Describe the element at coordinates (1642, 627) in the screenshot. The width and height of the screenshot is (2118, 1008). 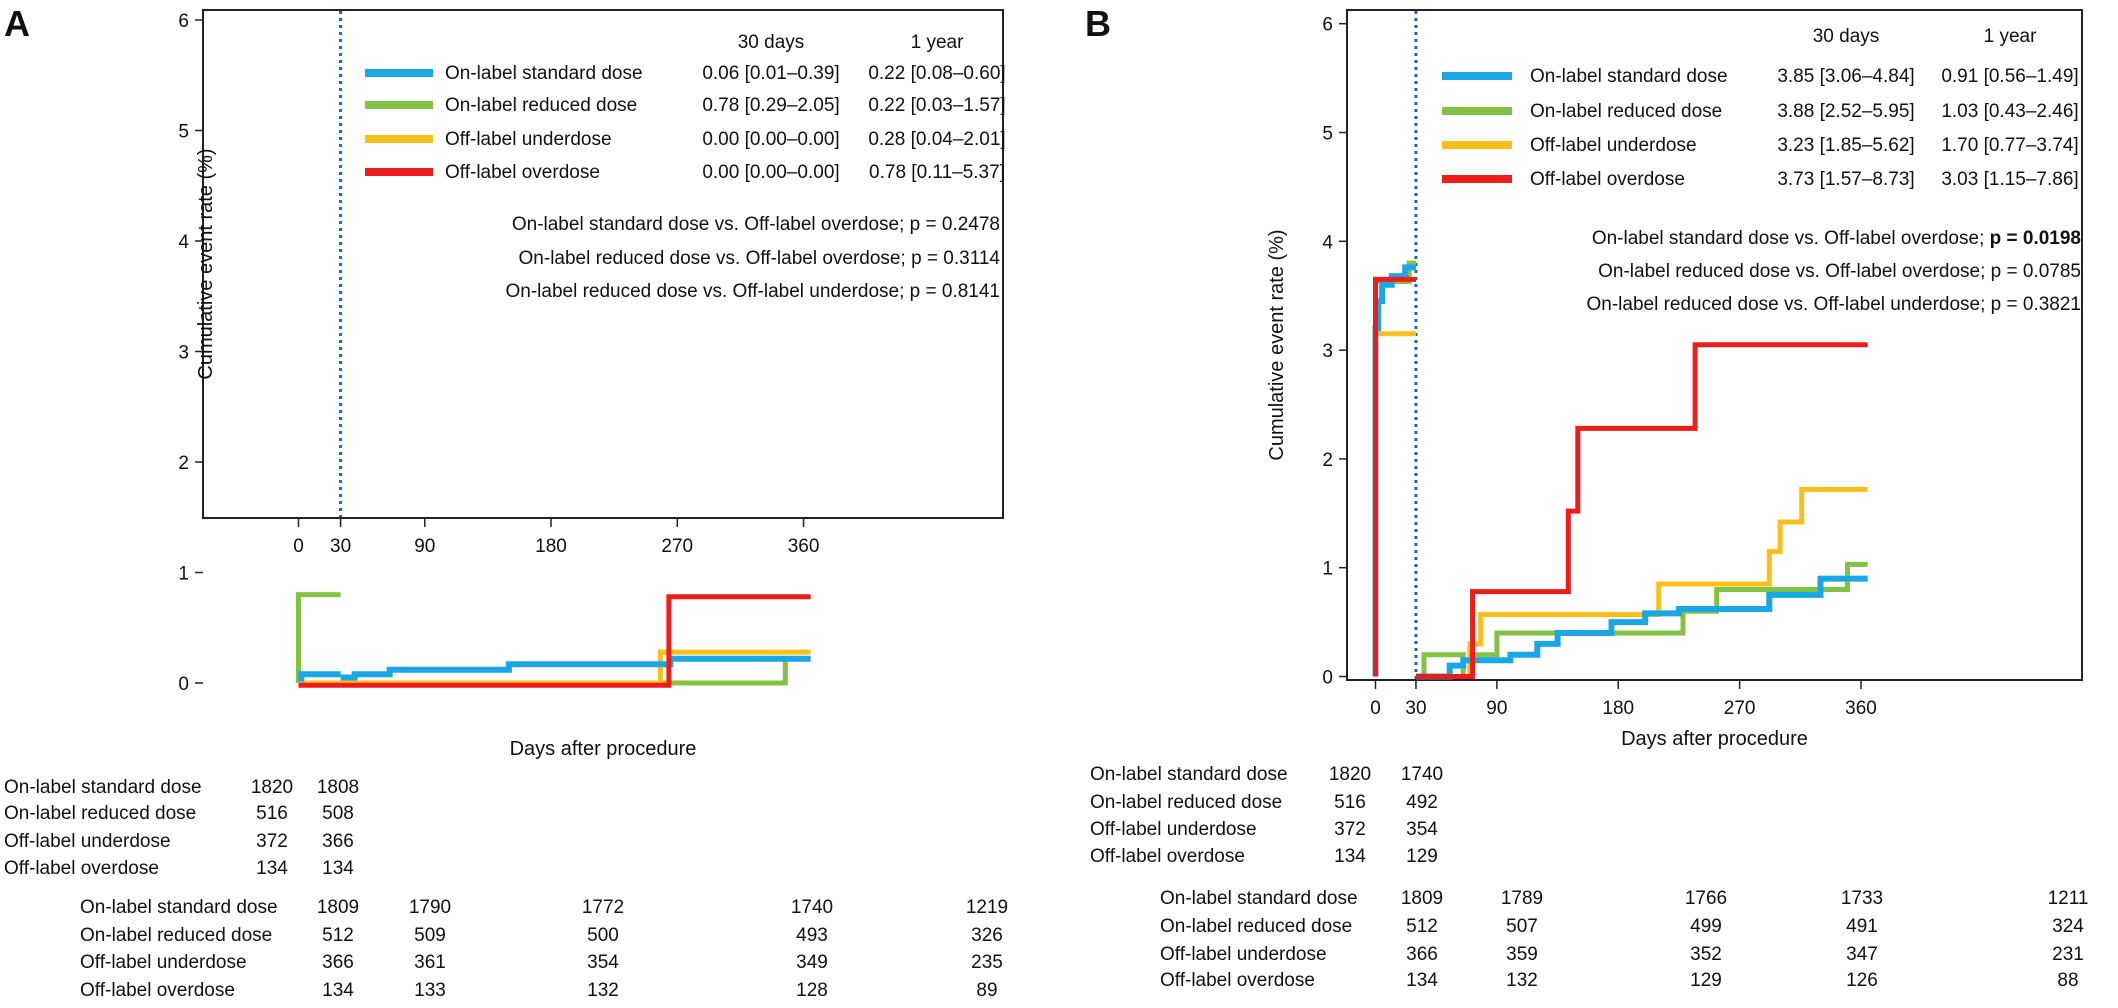
I see `series-line-standard-late` at that location.